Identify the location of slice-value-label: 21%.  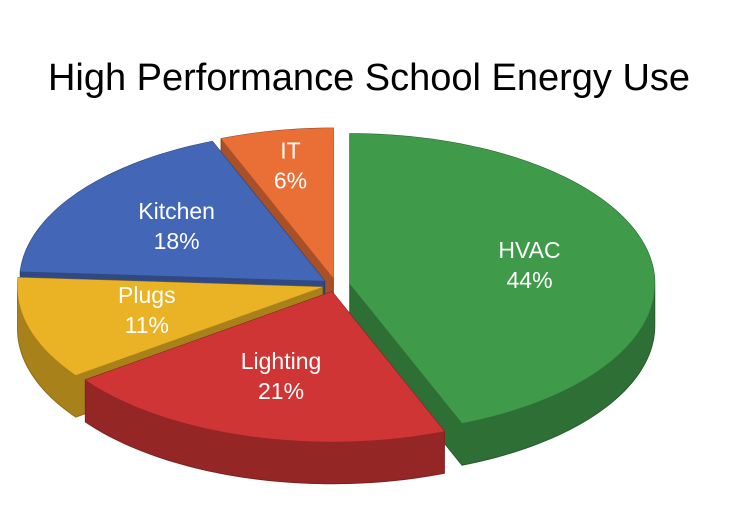
(281, 391).